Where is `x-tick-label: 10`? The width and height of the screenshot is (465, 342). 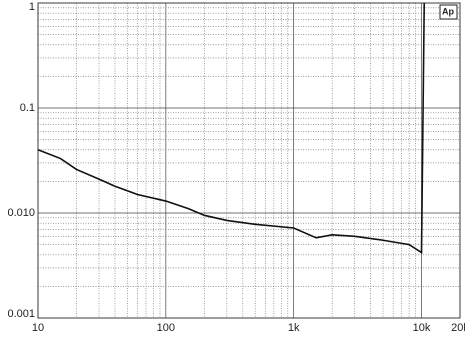 x-tick-label: 10 is located at coordinates (38, 328).